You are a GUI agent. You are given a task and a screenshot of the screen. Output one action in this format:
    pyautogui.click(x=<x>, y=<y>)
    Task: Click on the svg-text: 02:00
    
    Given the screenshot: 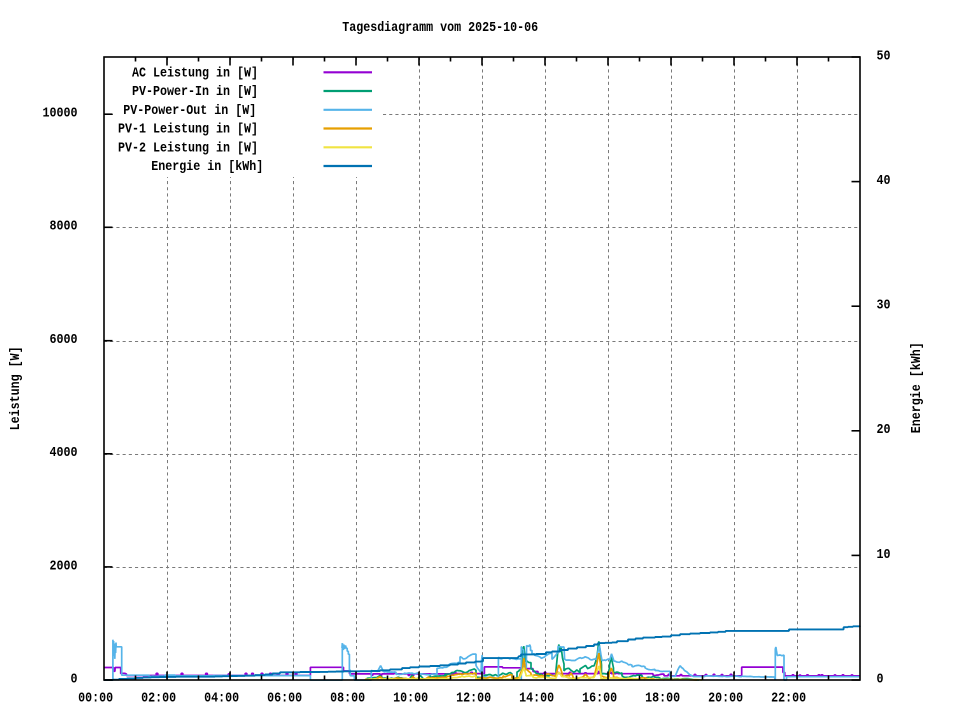 What is the action you would take?
    pyautogui.click(x=158, y=699)
    